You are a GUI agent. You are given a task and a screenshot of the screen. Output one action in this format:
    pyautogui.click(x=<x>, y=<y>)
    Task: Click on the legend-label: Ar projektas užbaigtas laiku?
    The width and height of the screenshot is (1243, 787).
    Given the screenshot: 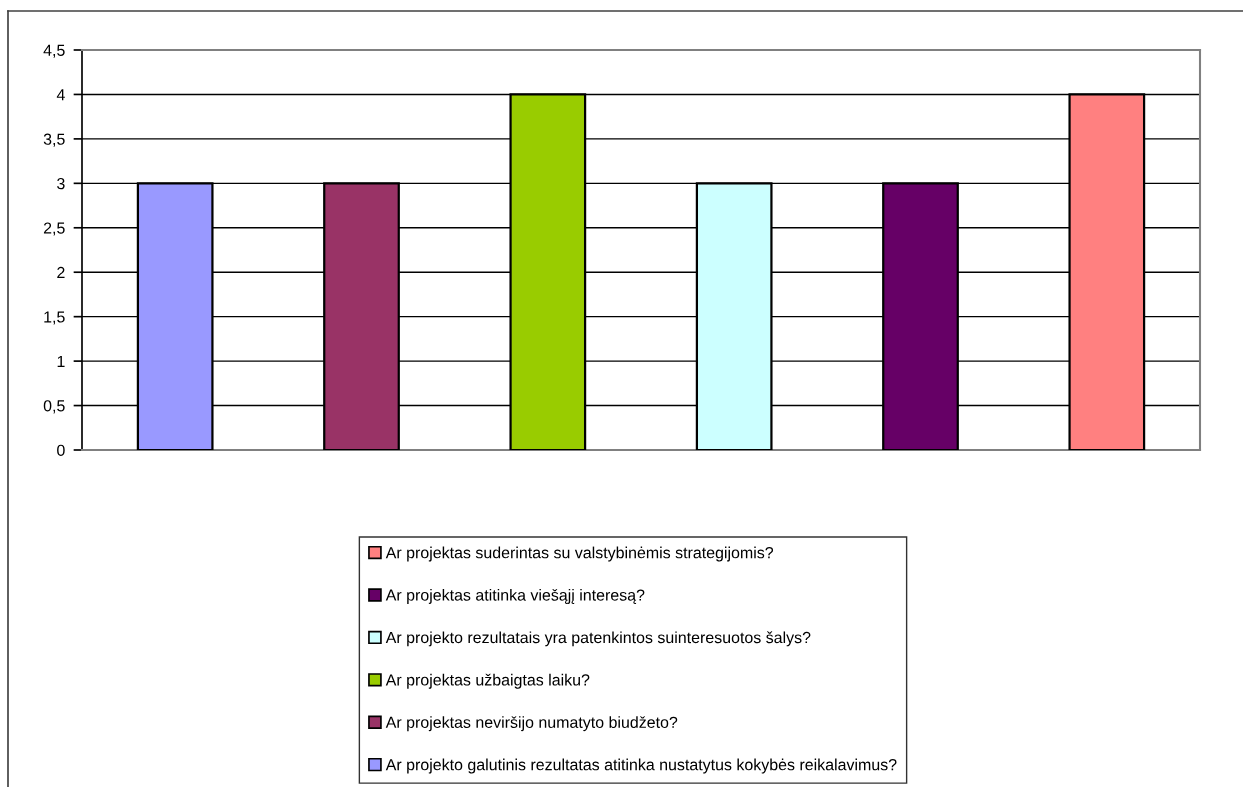 What is the action you would take?
    pyautogui.click(x=487, y=681)
    